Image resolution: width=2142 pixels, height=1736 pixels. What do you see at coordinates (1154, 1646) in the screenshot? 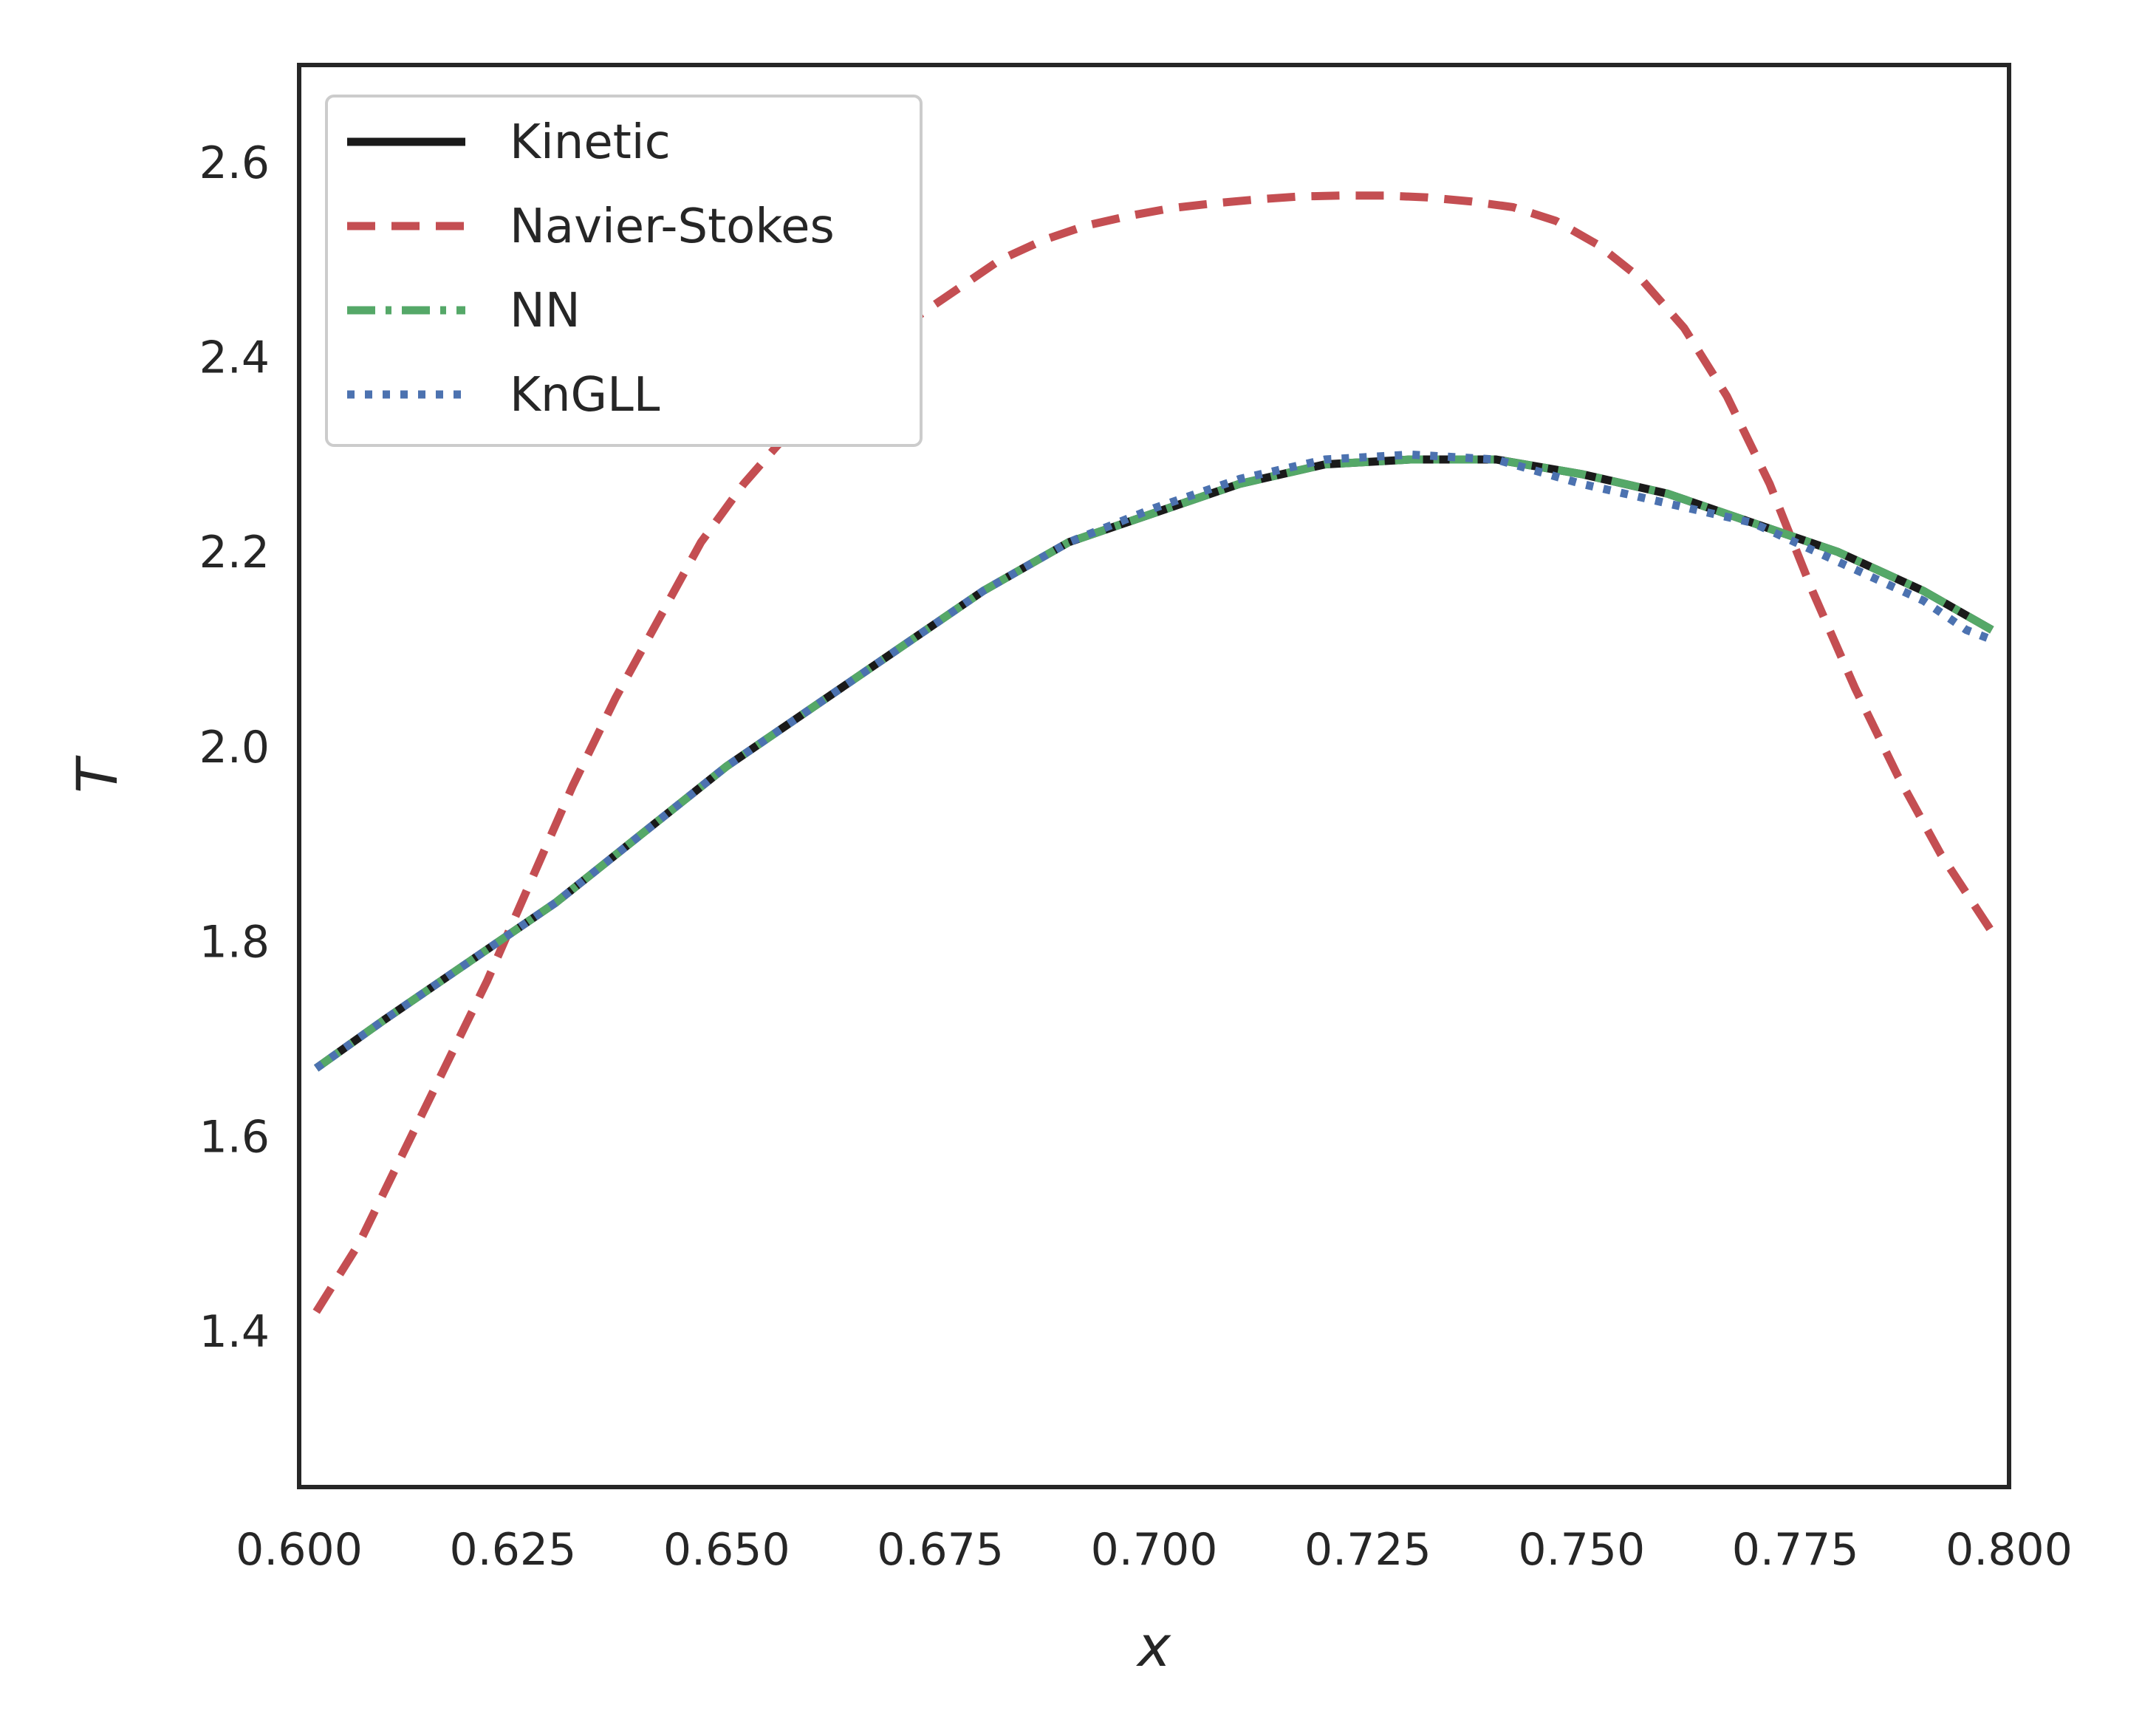
I see `x-axis-label: x` at bounding box center [1154, 1646].